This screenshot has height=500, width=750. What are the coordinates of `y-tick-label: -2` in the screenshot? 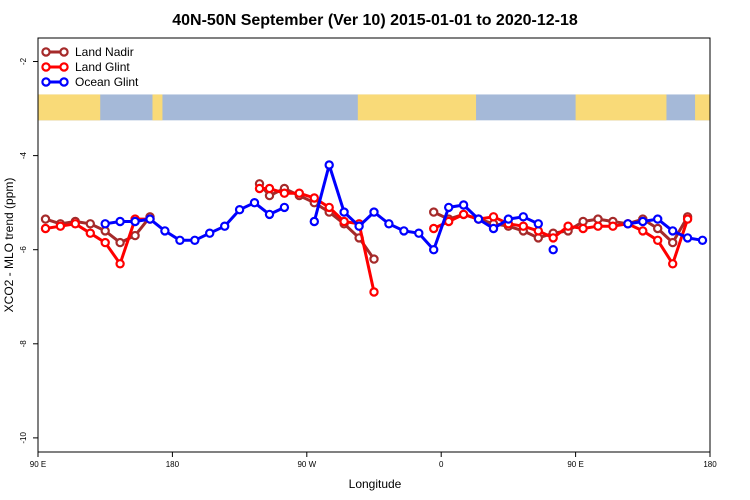 It's located at (23, 61).